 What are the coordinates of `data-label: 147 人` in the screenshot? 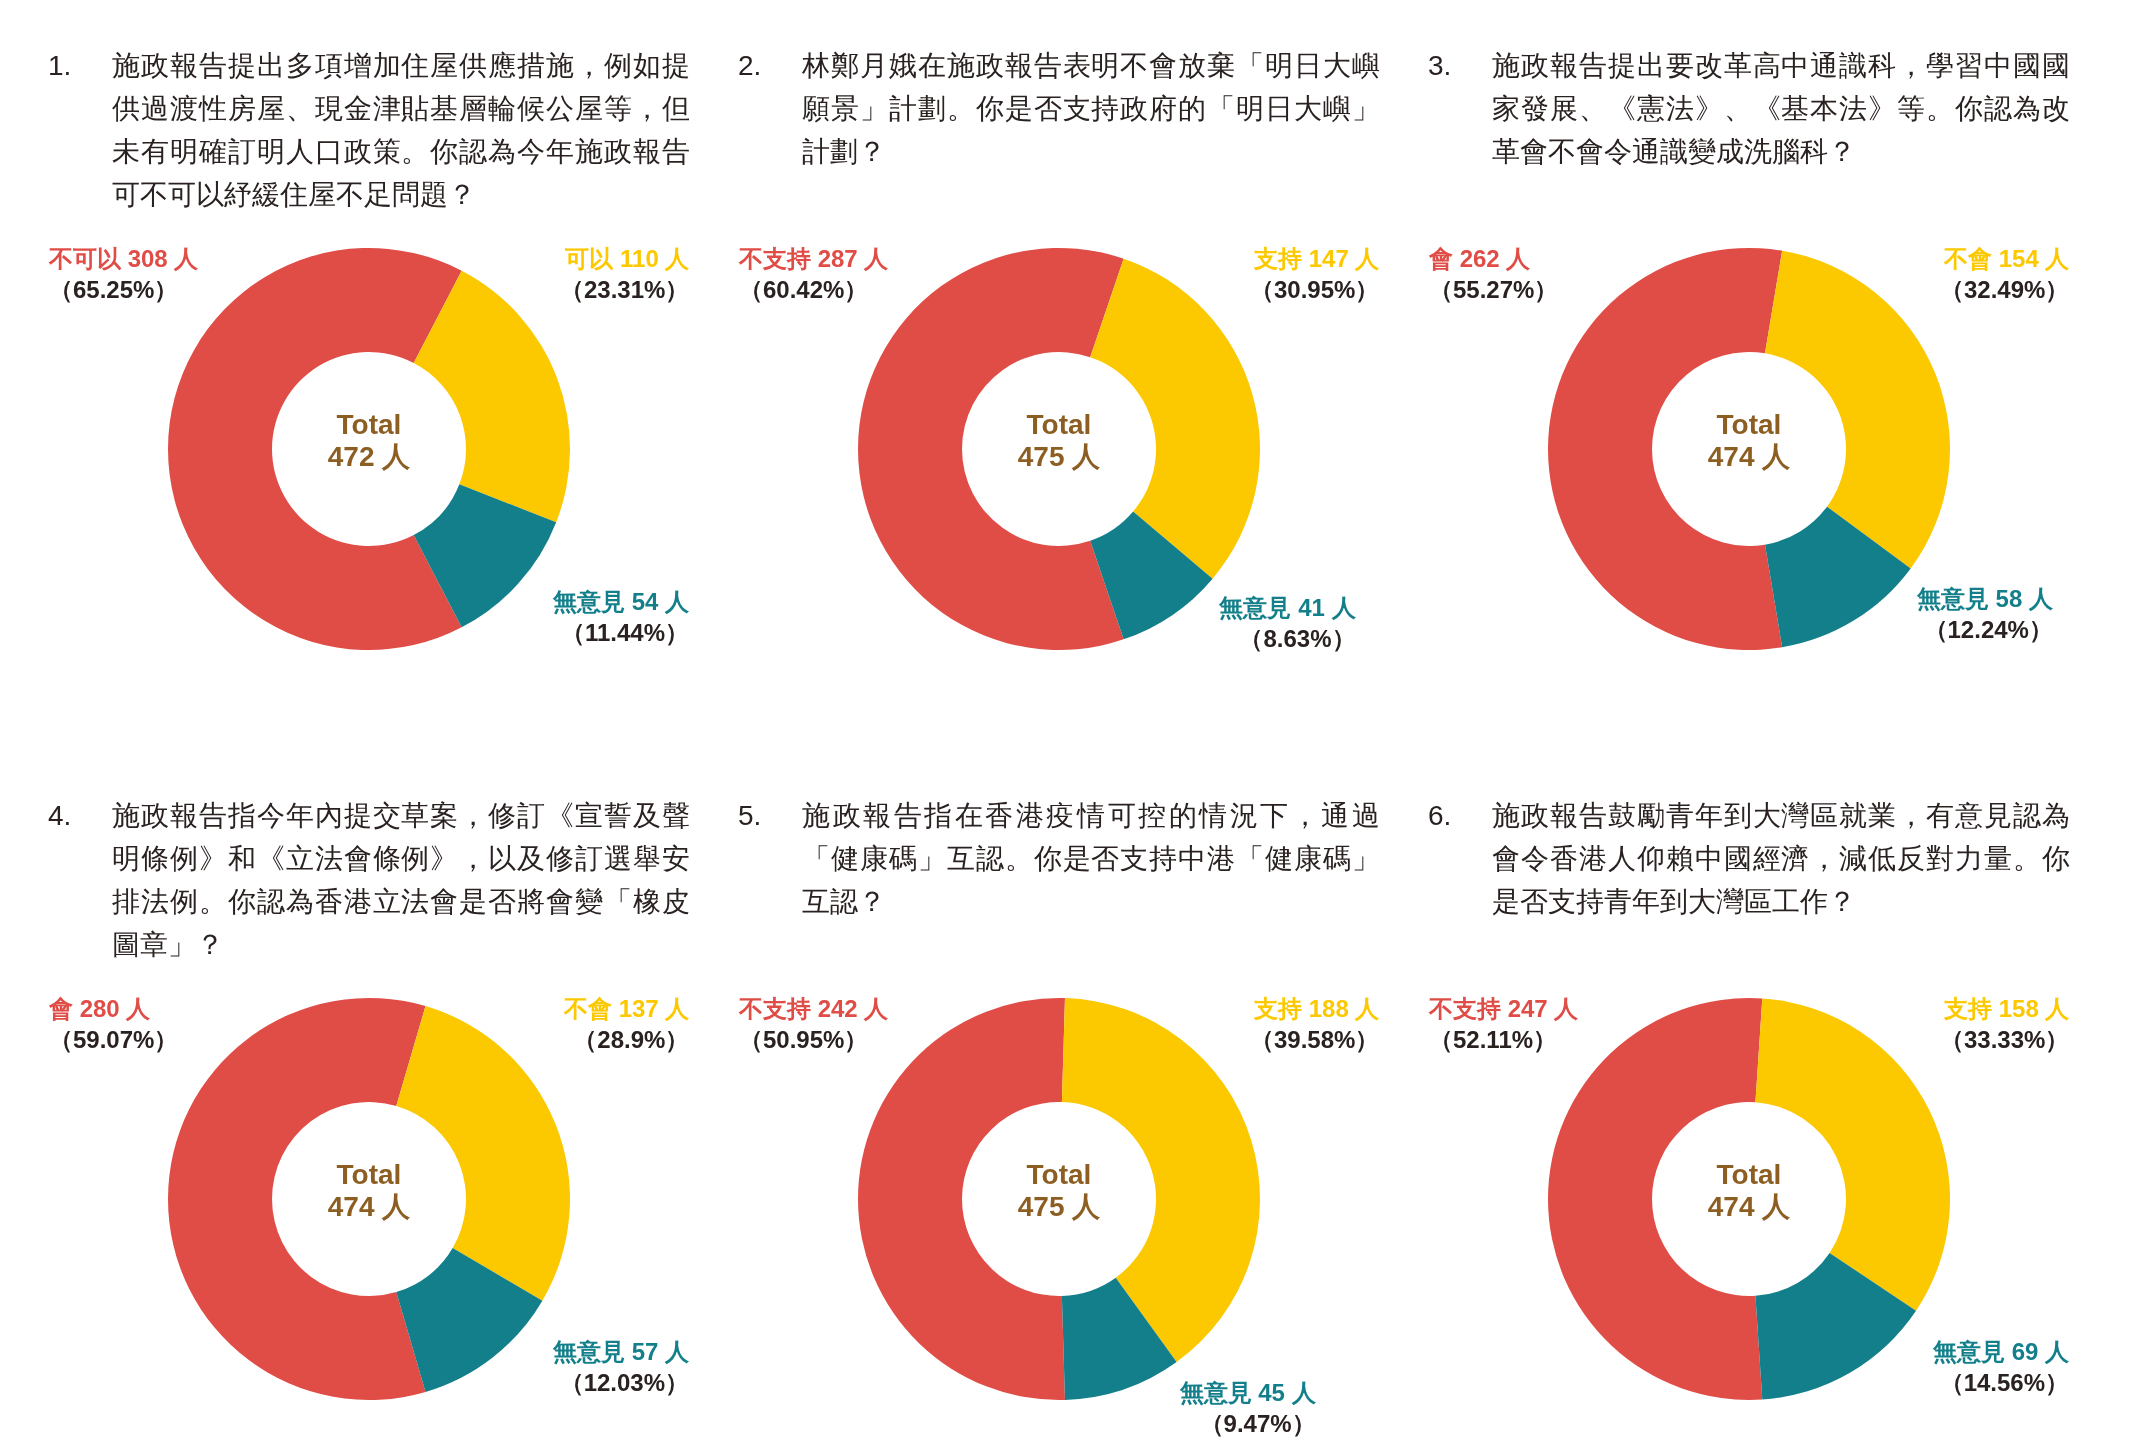 It's located at (1344, 258).